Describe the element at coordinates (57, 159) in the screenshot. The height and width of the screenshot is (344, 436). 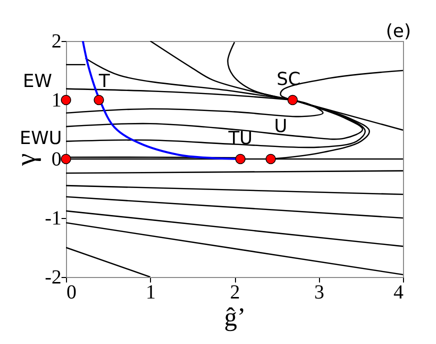
I see `y-tick-label: 0` at that location.